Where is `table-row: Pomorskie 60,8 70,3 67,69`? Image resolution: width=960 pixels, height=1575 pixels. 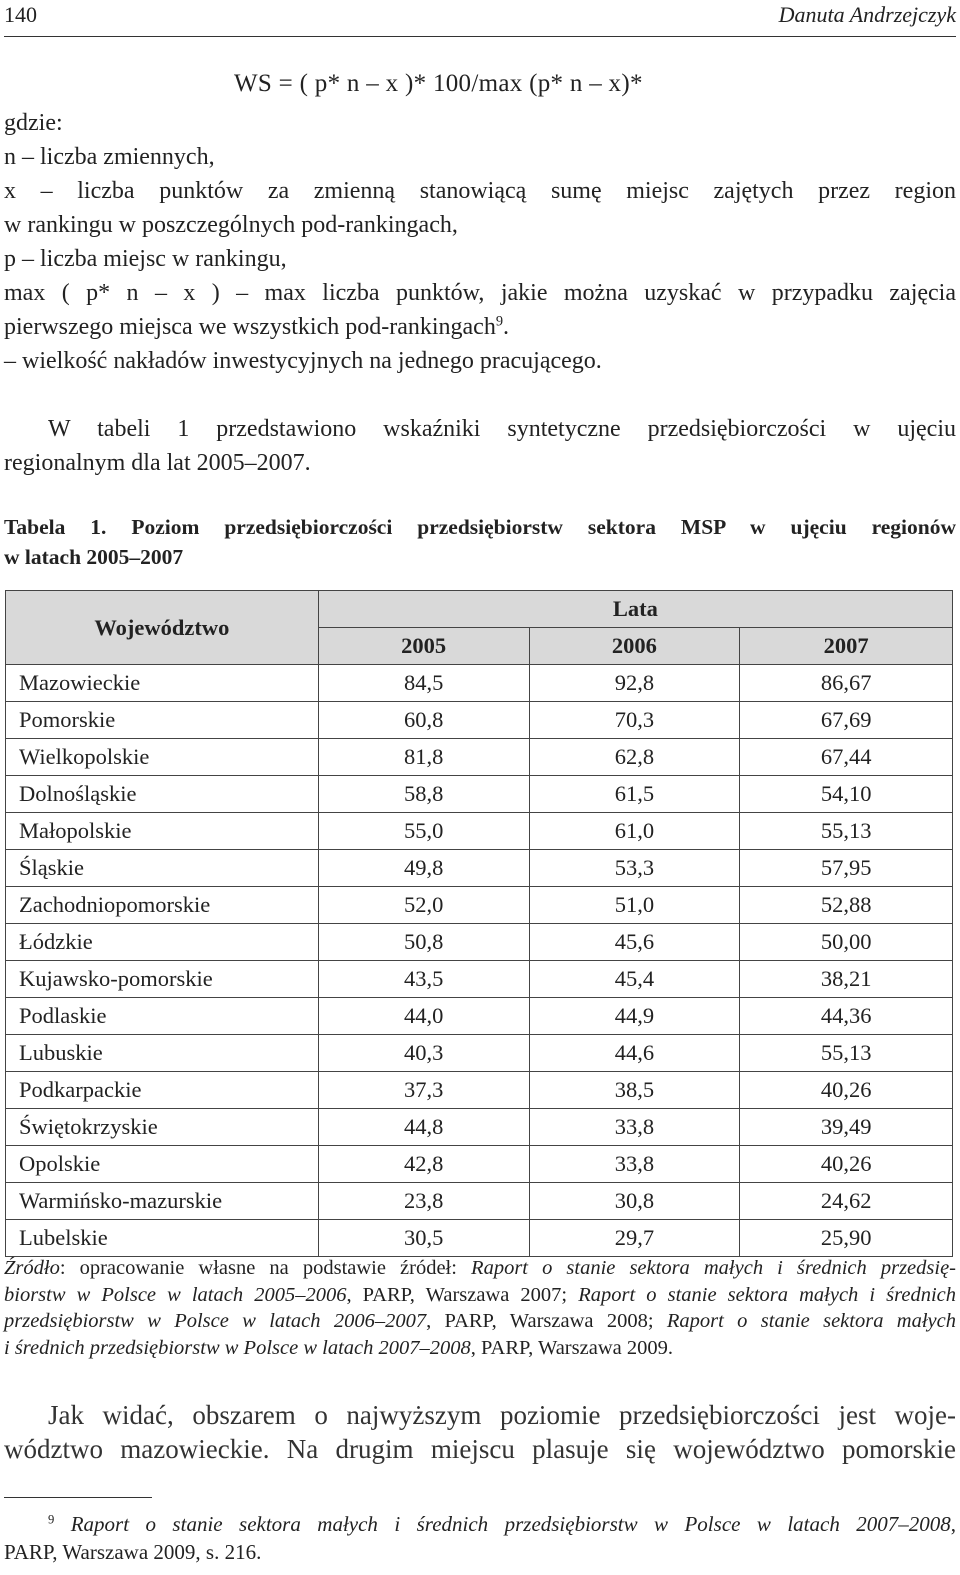
table-row: Pomorskie 60,8 70,3 67,69 is located at coordinates (479, 720).